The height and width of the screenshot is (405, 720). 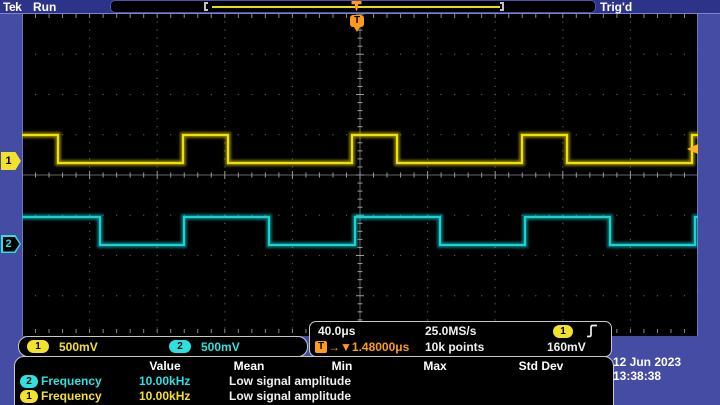 I want to click on col-header-stddev: Std Dev, so click(x=541, y=366).